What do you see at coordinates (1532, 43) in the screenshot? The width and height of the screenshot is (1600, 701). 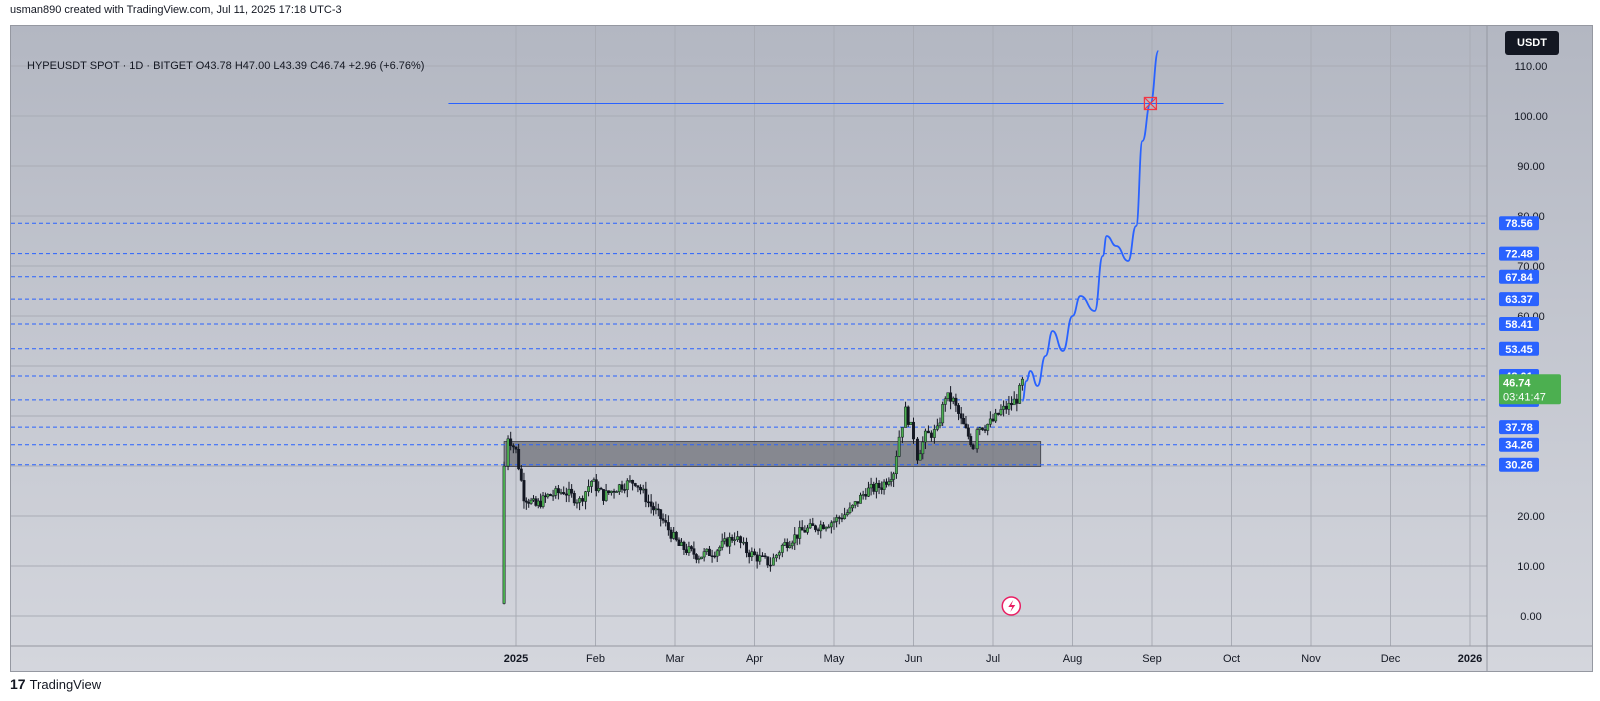 I see `currency-button: USDT` at bounding box center [1532, 43].